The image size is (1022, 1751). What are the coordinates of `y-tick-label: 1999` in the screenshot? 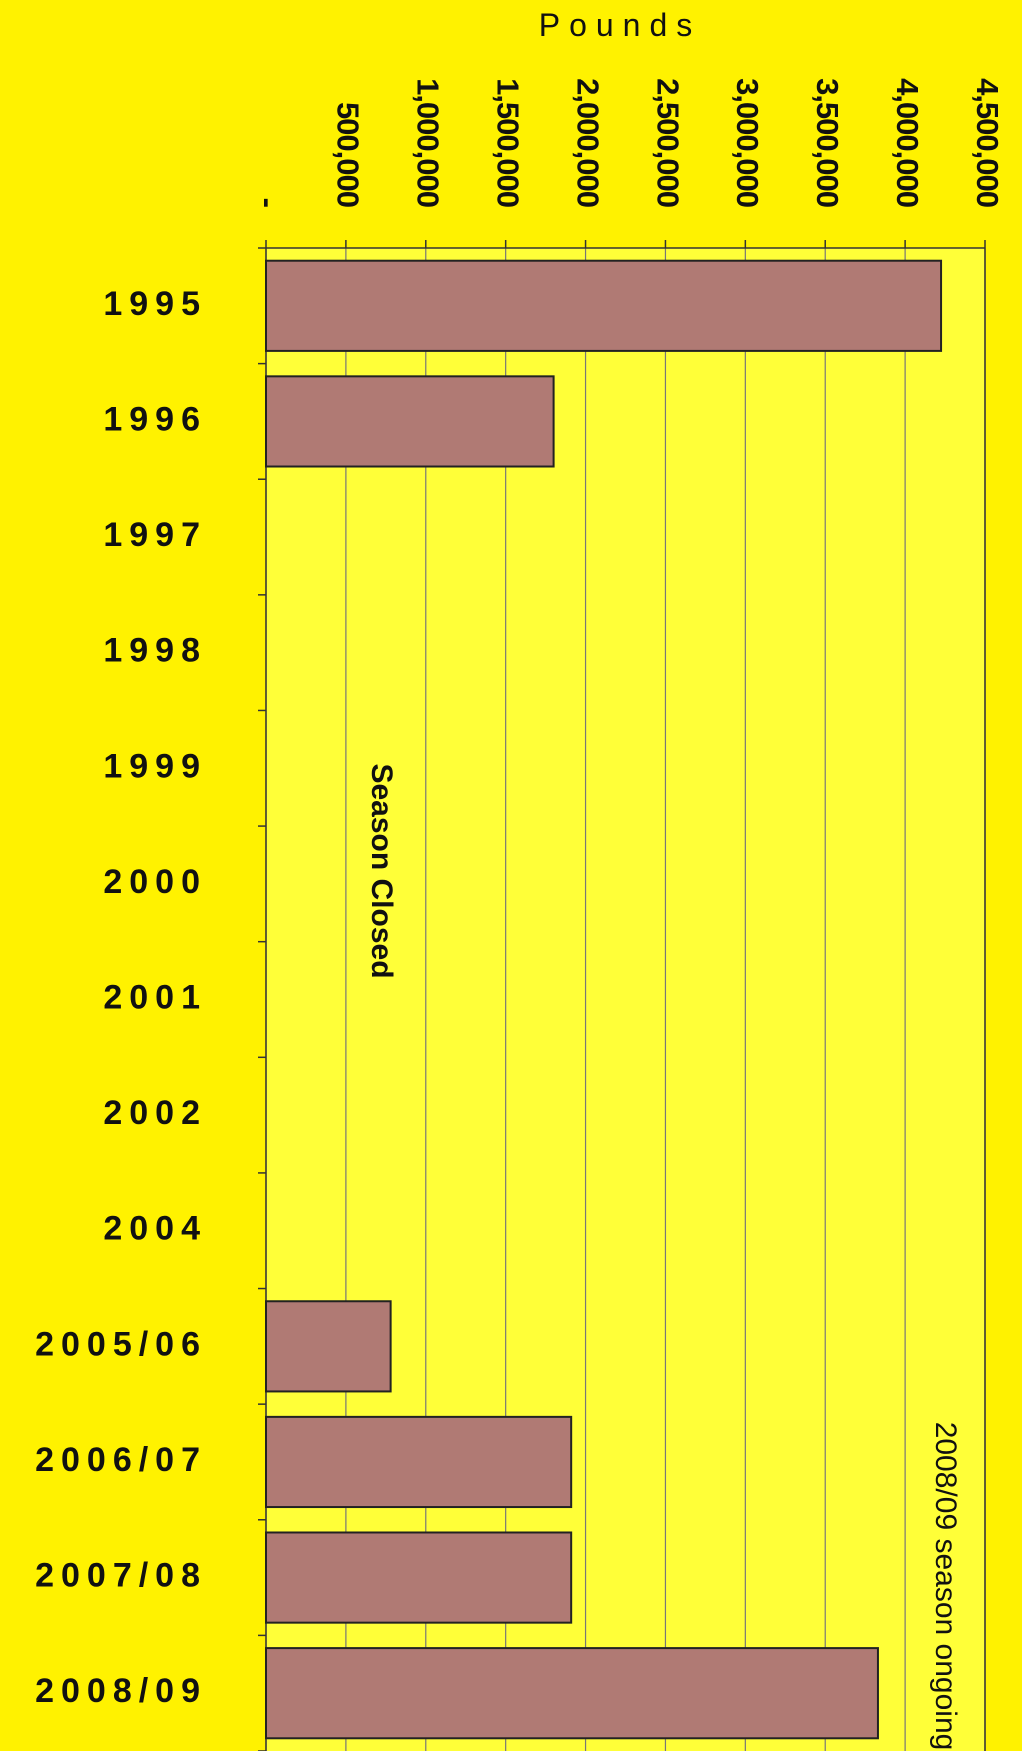 It's located at (155, 766).